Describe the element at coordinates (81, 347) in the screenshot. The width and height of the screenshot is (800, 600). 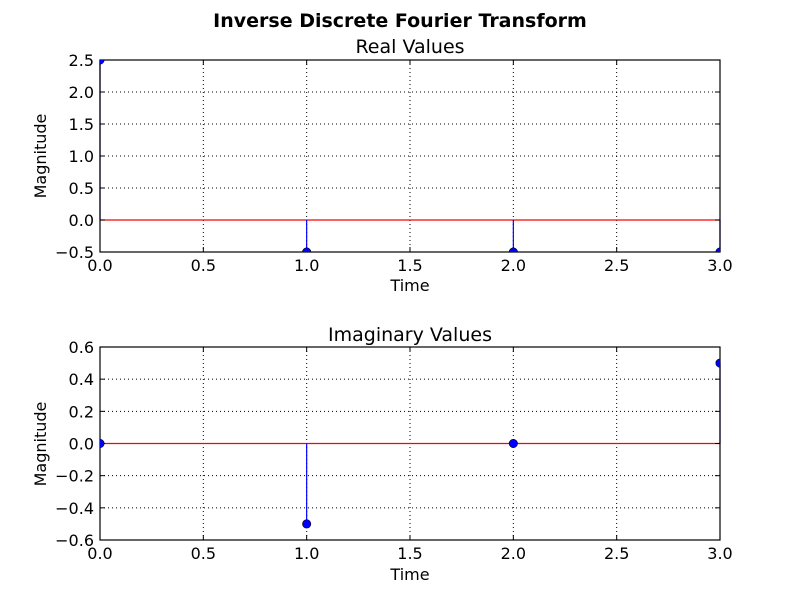
I see `imag-y-tick-label: 0.6` at that location.